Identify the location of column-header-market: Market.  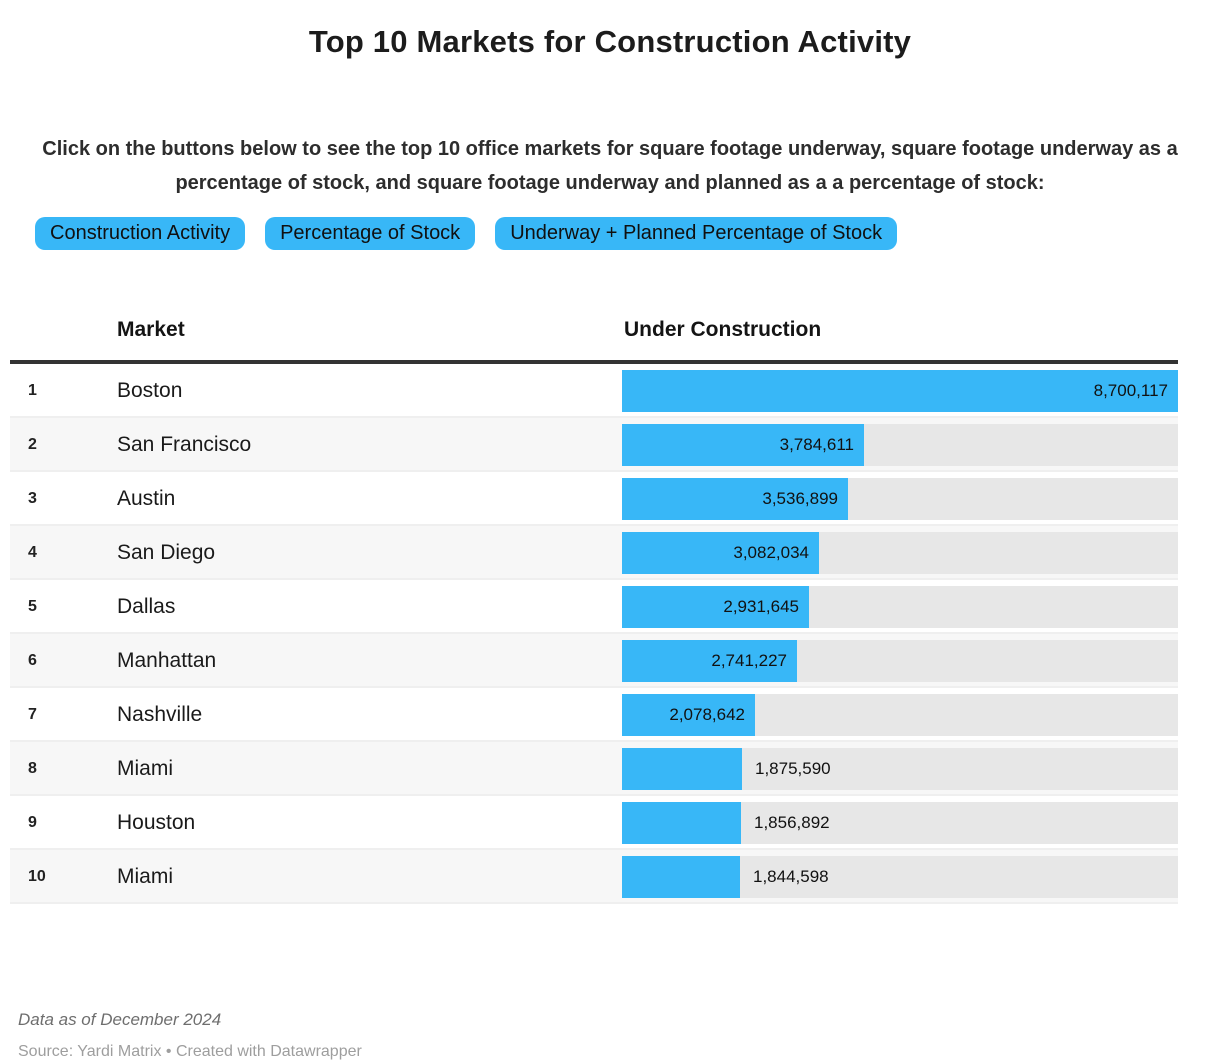
(151, 329).